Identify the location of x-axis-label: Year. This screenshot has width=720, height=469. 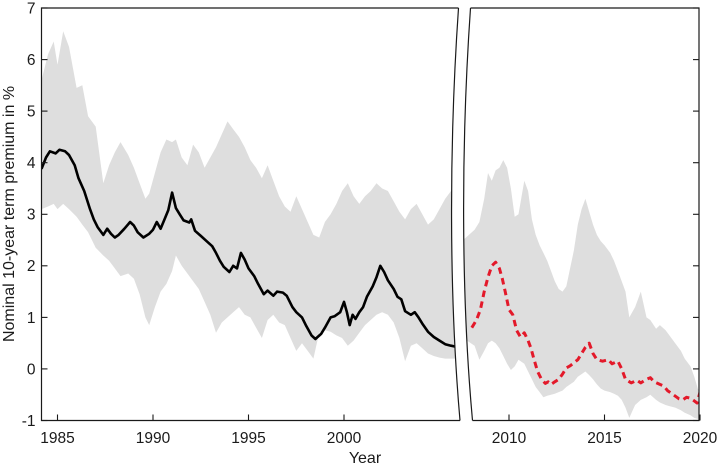
(365, 458).